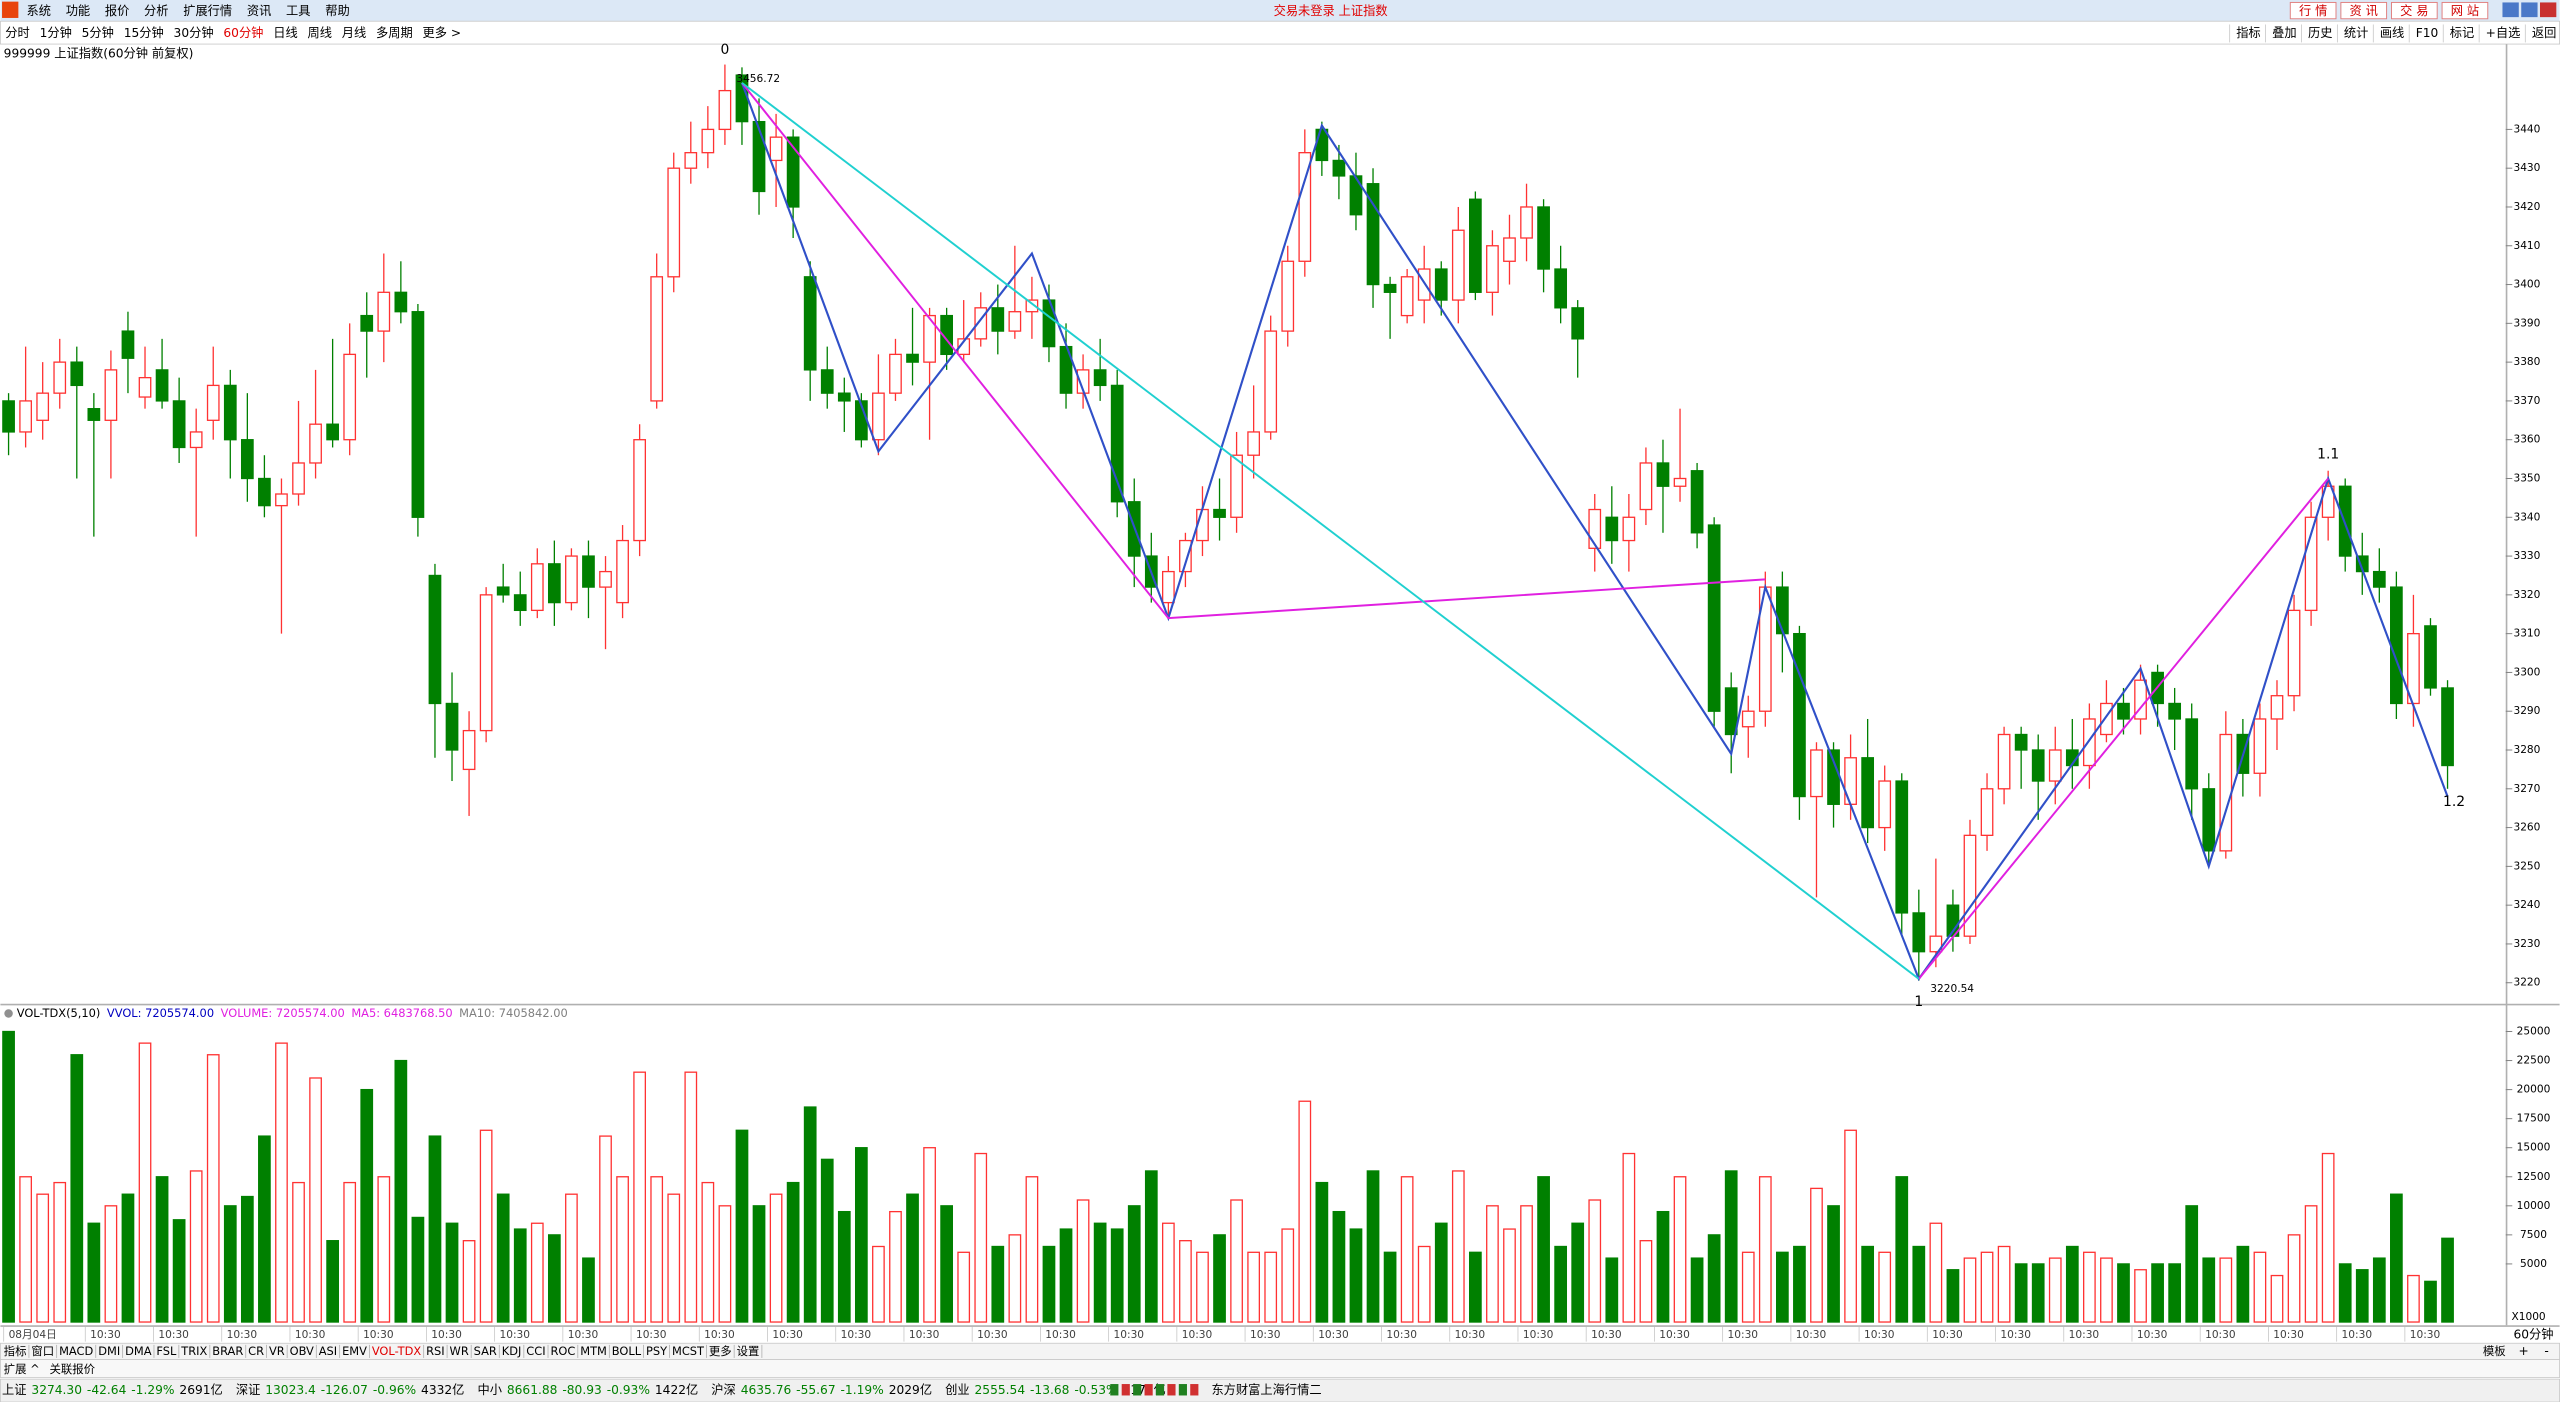  Describe the element at coordinates (442, 33) in the screenshot. I see `period-tab: 更多 >` at that location.